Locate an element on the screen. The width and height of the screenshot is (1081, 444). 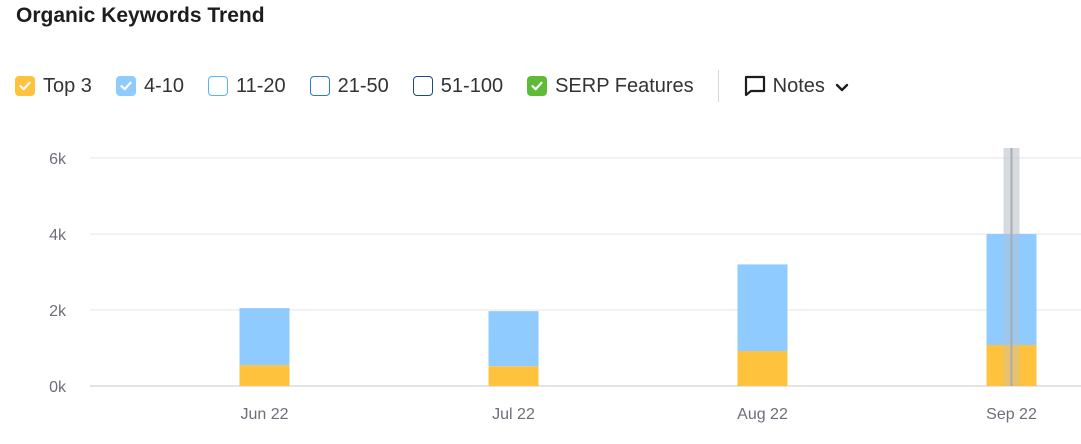
y-tick-label: 2k is located at coordinates (58, 311).